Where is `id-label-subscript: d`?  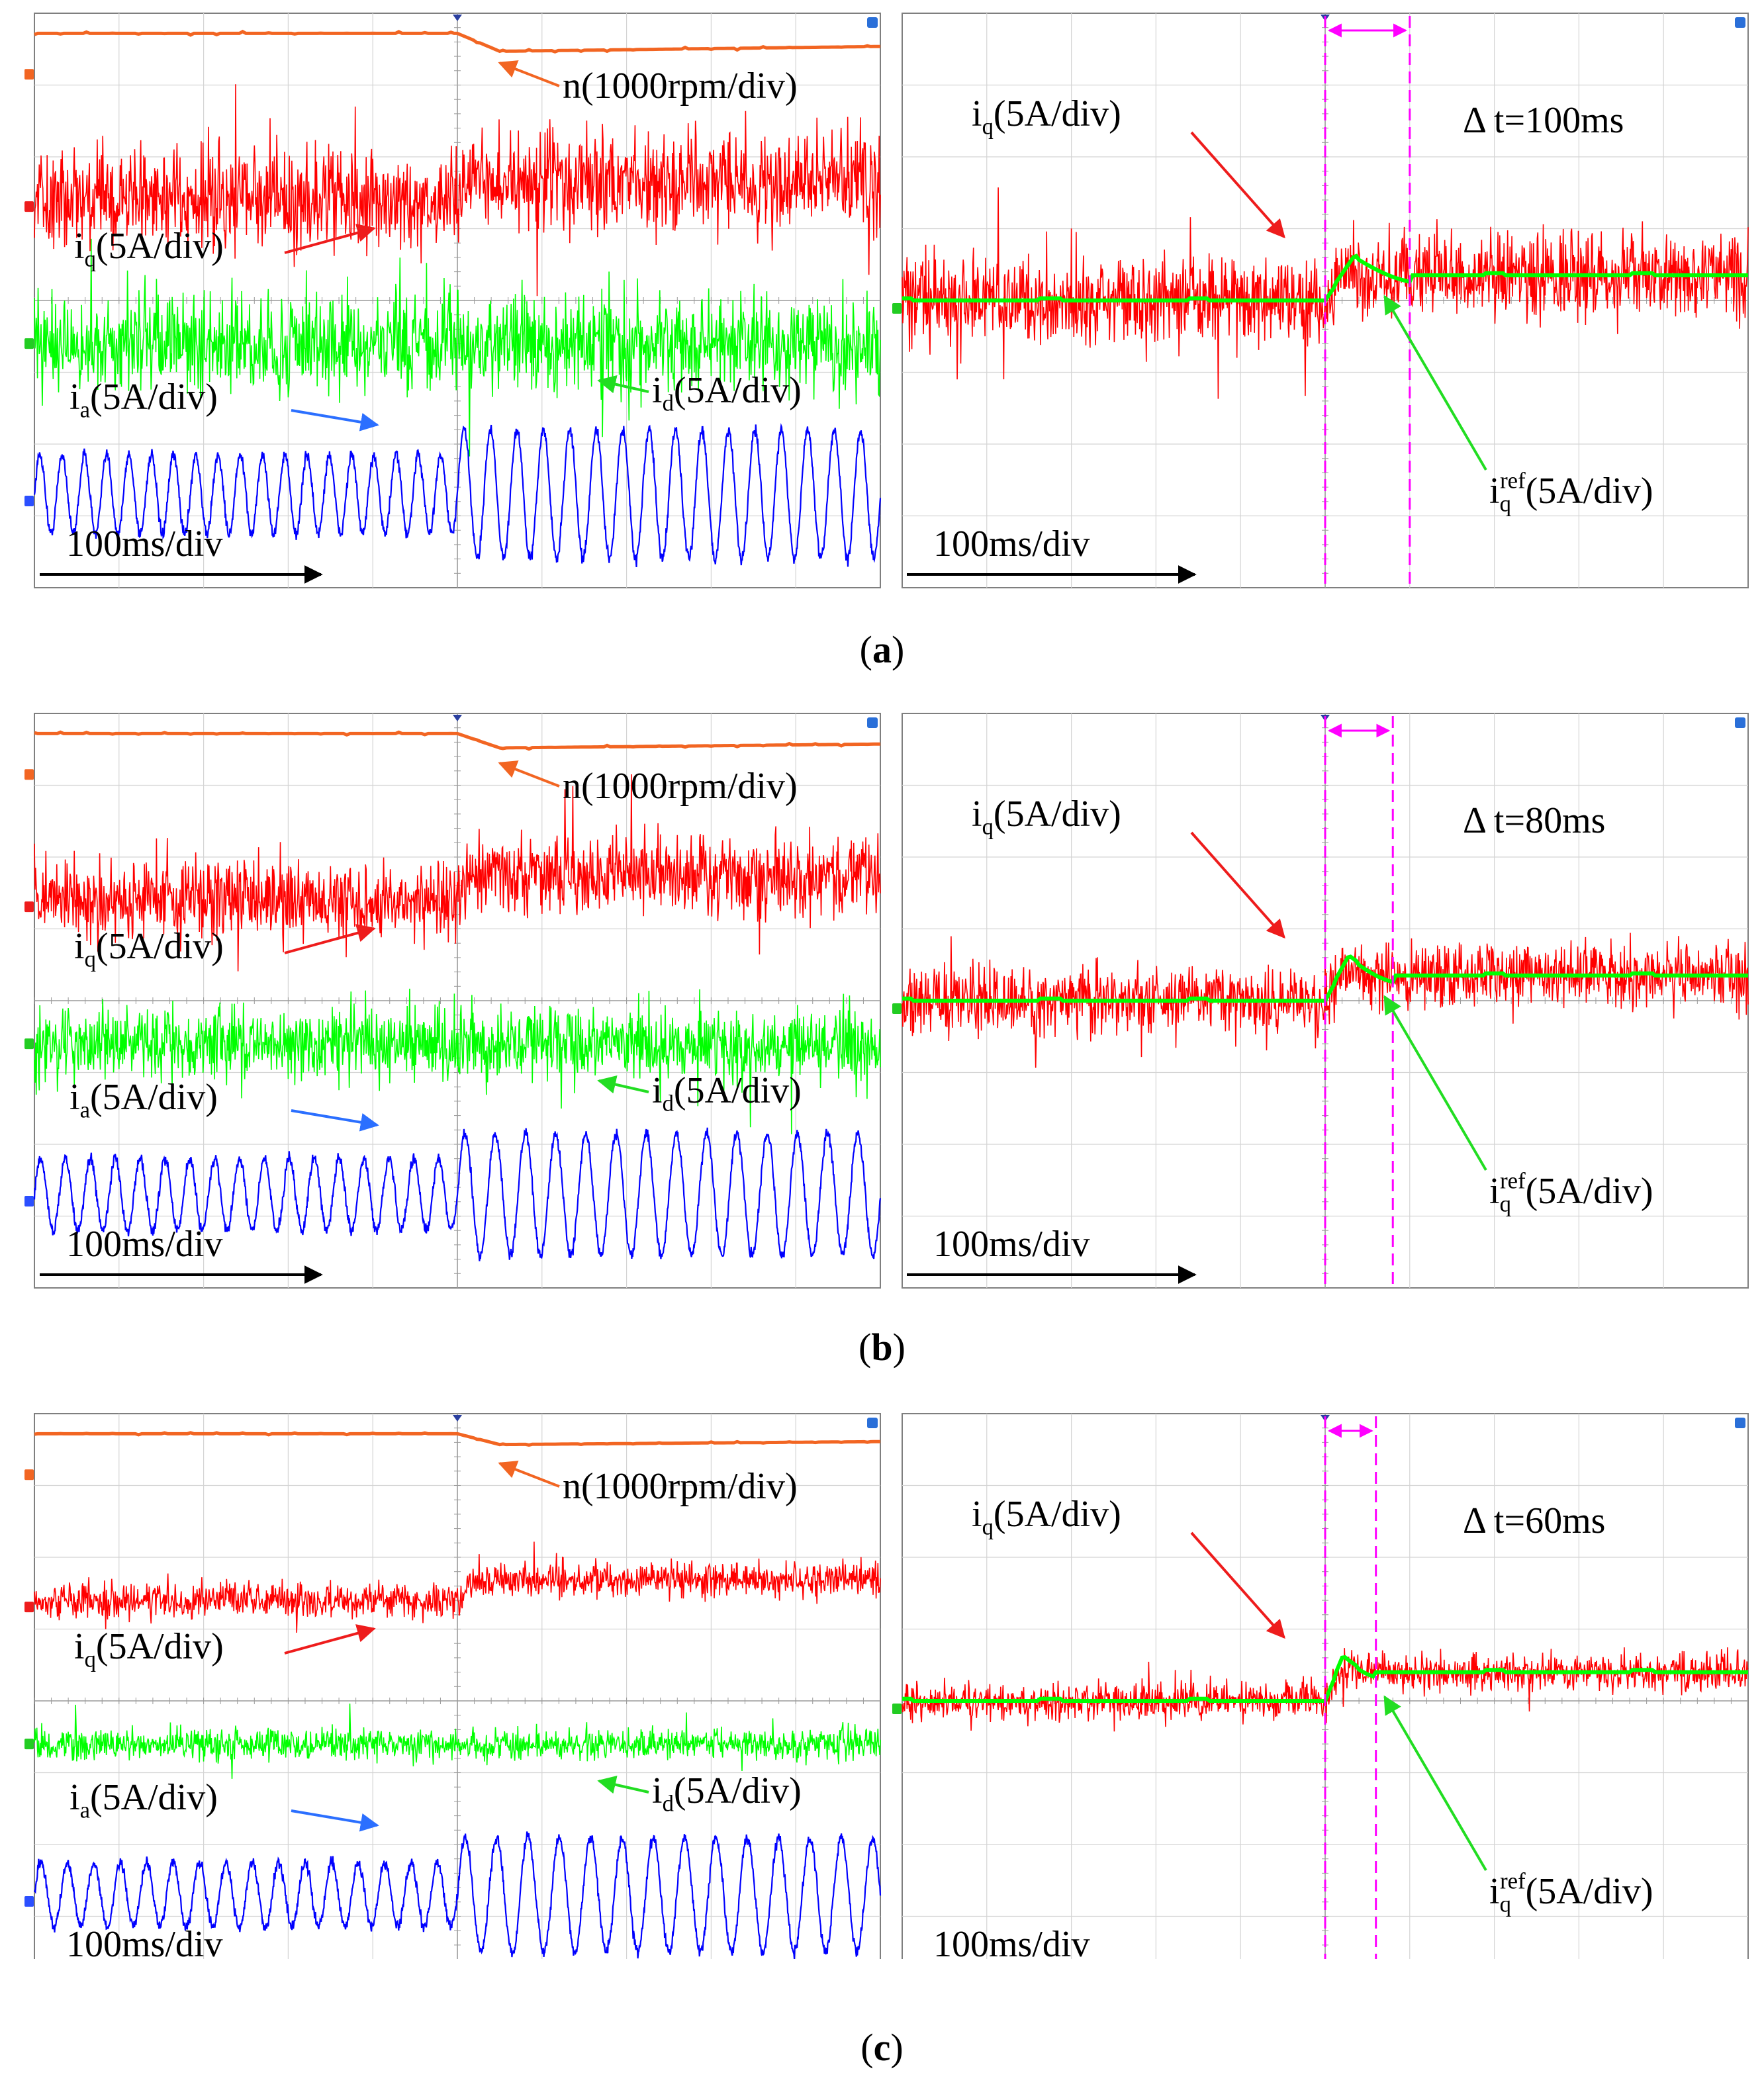
id-label-subscript: d is located at coordinates (668, 1803).